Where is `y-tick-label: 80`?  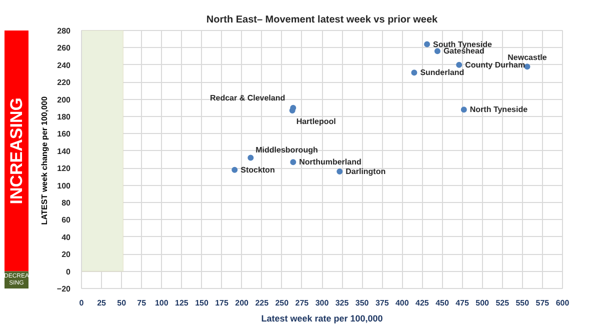 y-tick-label: 80 is located at coordinates (67, 203).